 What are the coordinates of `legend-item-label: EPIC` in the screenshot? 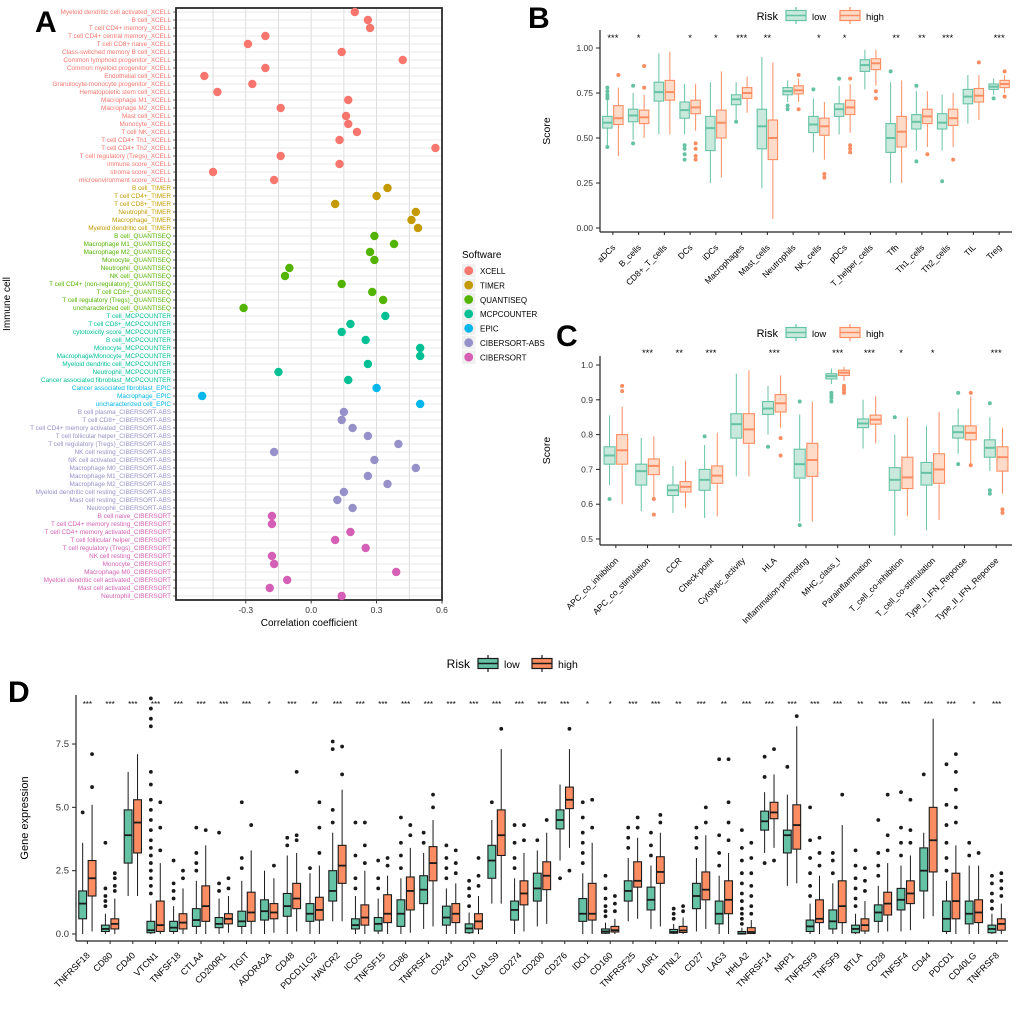 It's located at (489, 329).